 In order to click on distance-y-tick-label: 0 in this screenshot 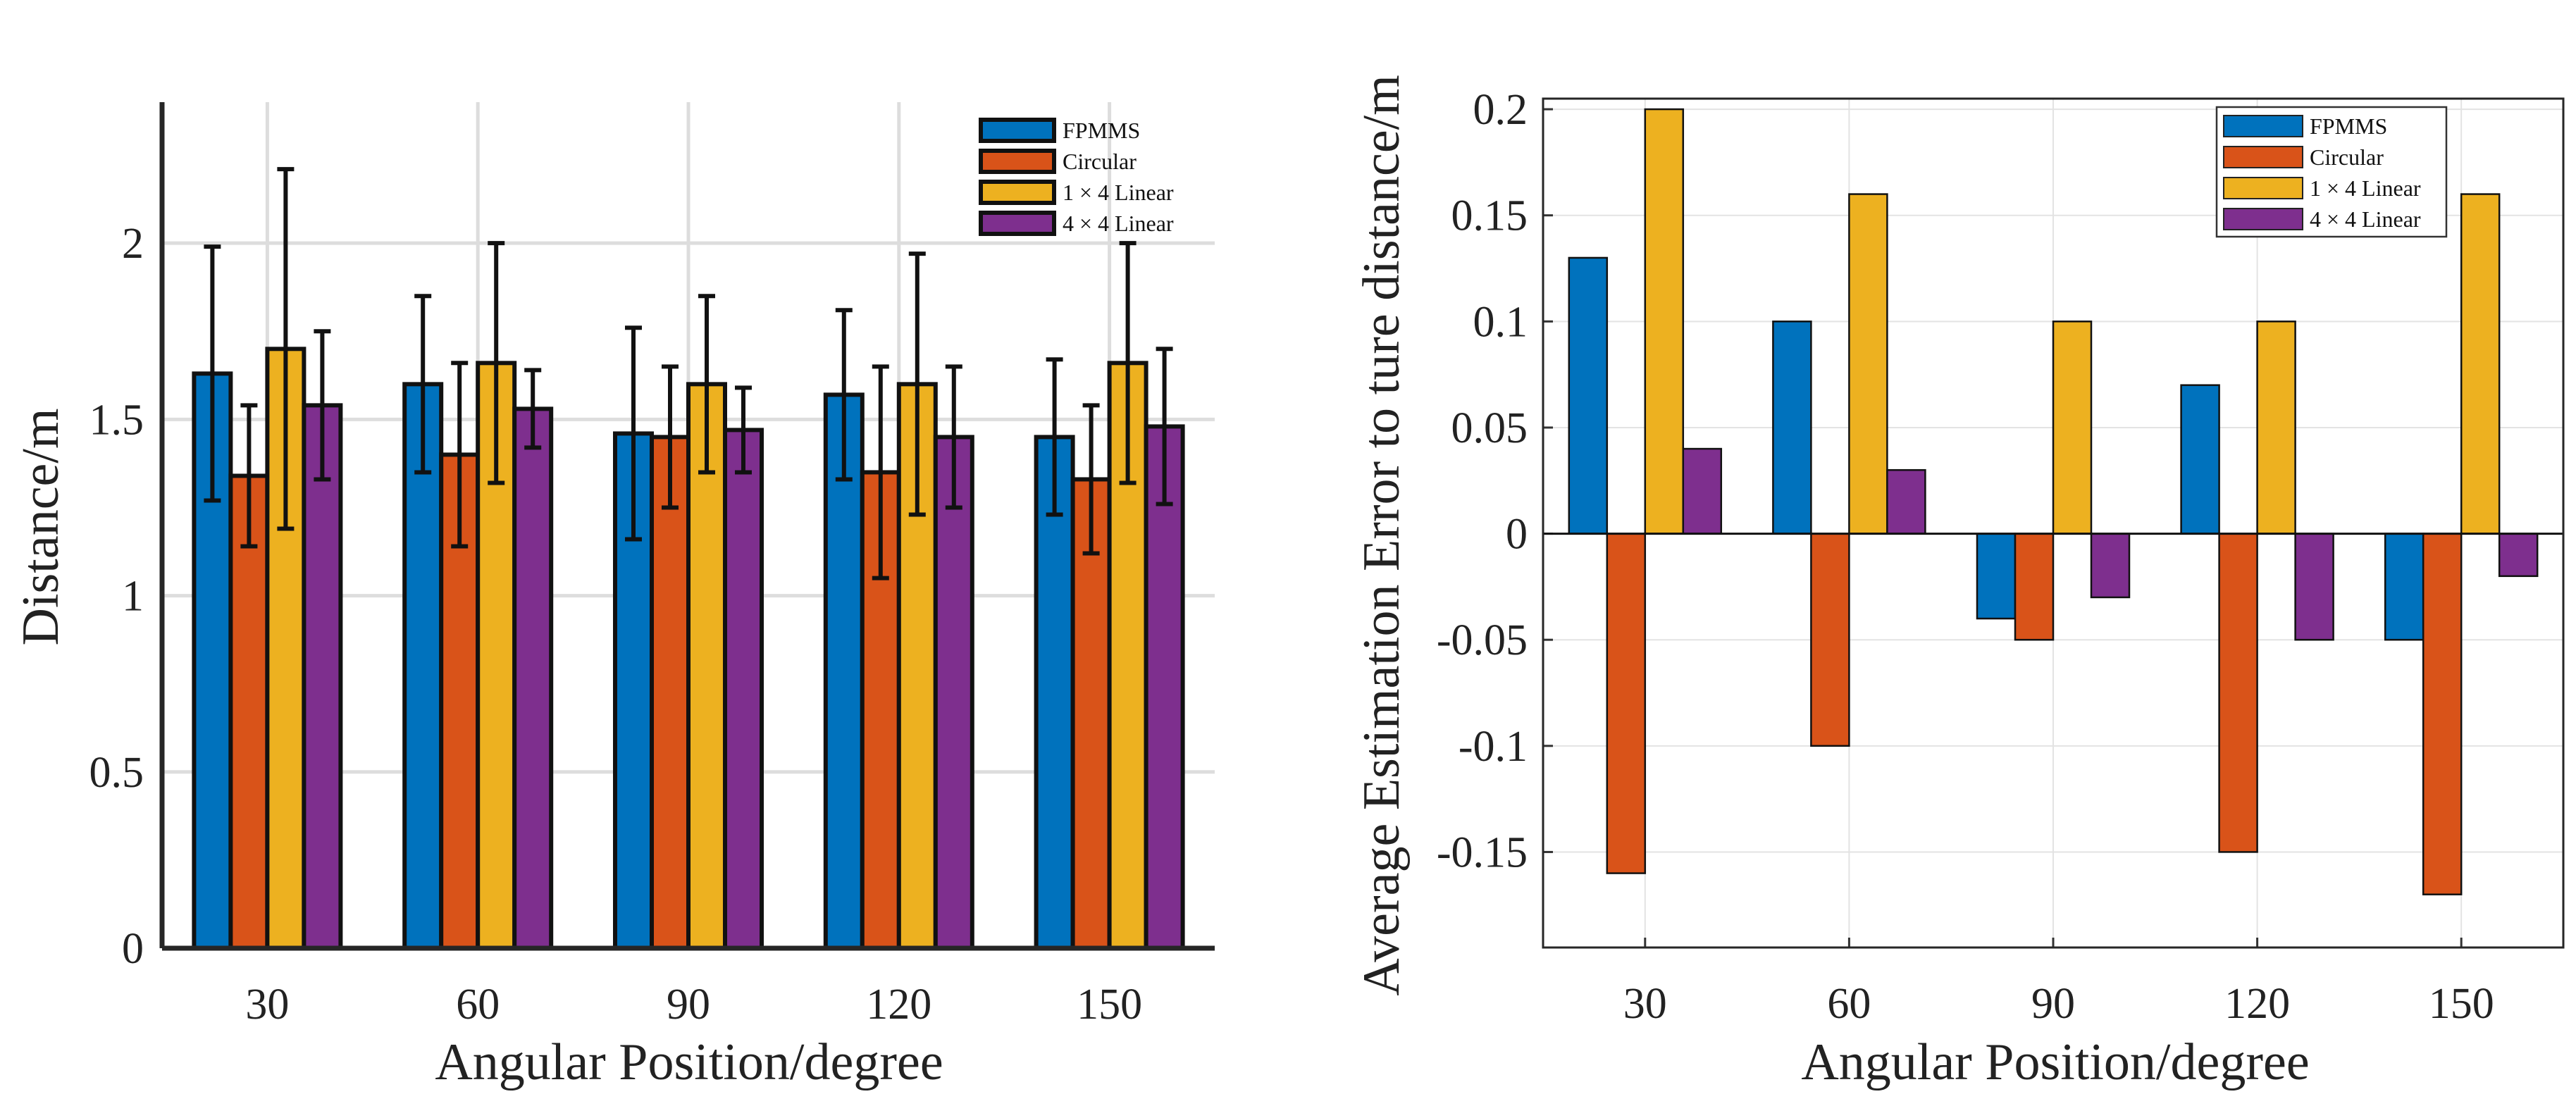, I will do `click(133, 949)`.